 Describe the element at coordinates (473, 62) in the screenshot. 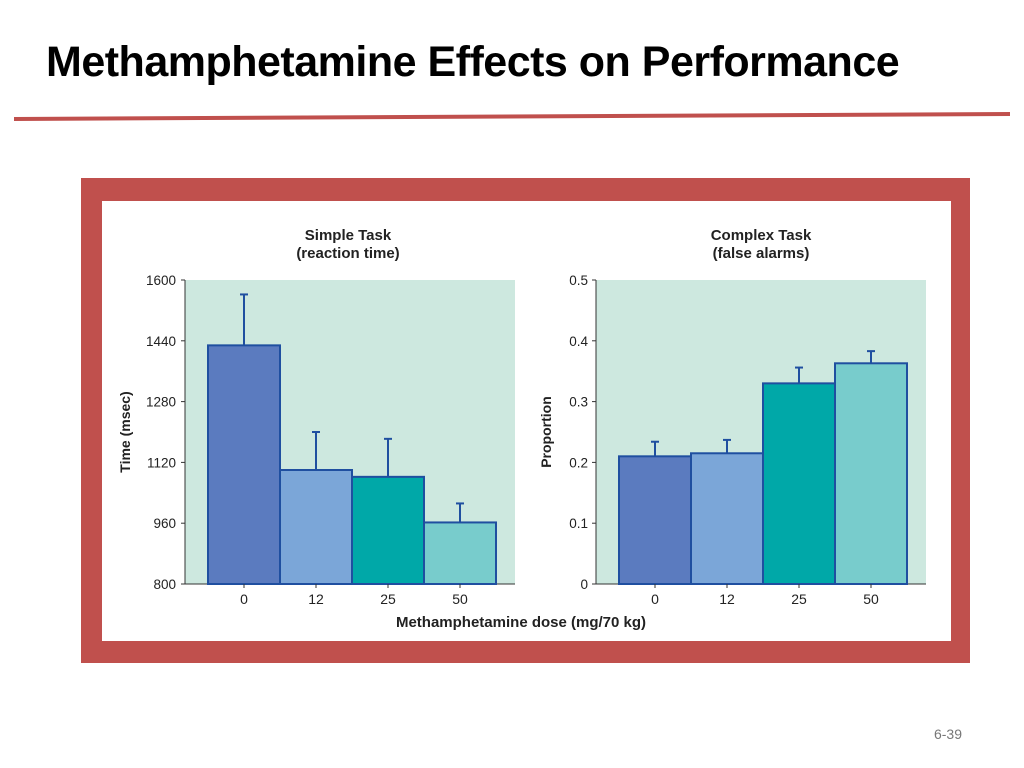

I see `slide-title: Methamphetamine Effects on Performance` at that location.